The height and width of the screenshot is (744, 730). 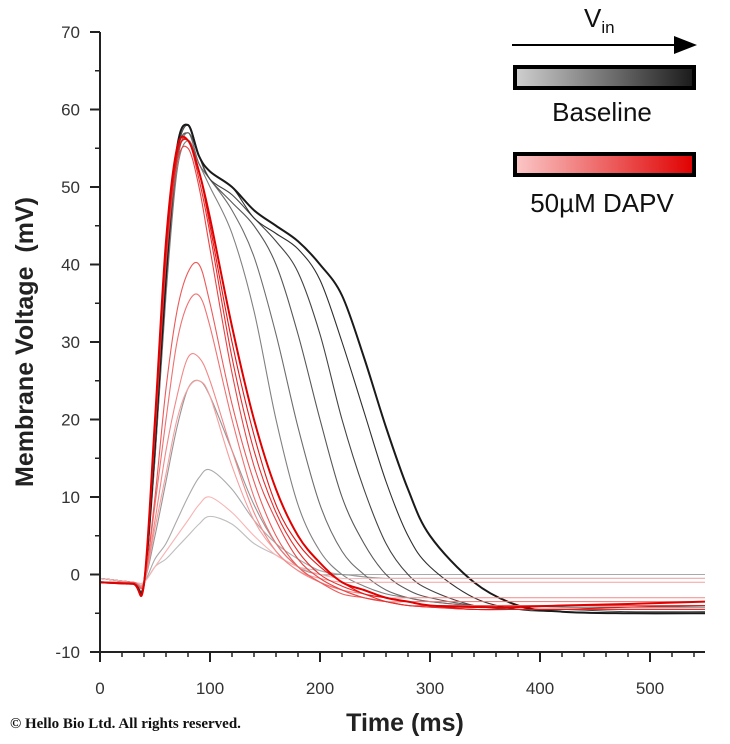 I want to click on x-tick-label: 0, so click(x=99, y=688).